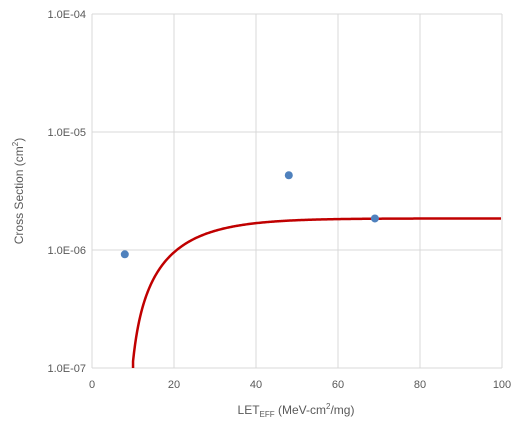 The width and height of the screenshot is (520, 424). Describe the element at coordinates (249, 215) in the screenshot. I see `data-points` at that location.